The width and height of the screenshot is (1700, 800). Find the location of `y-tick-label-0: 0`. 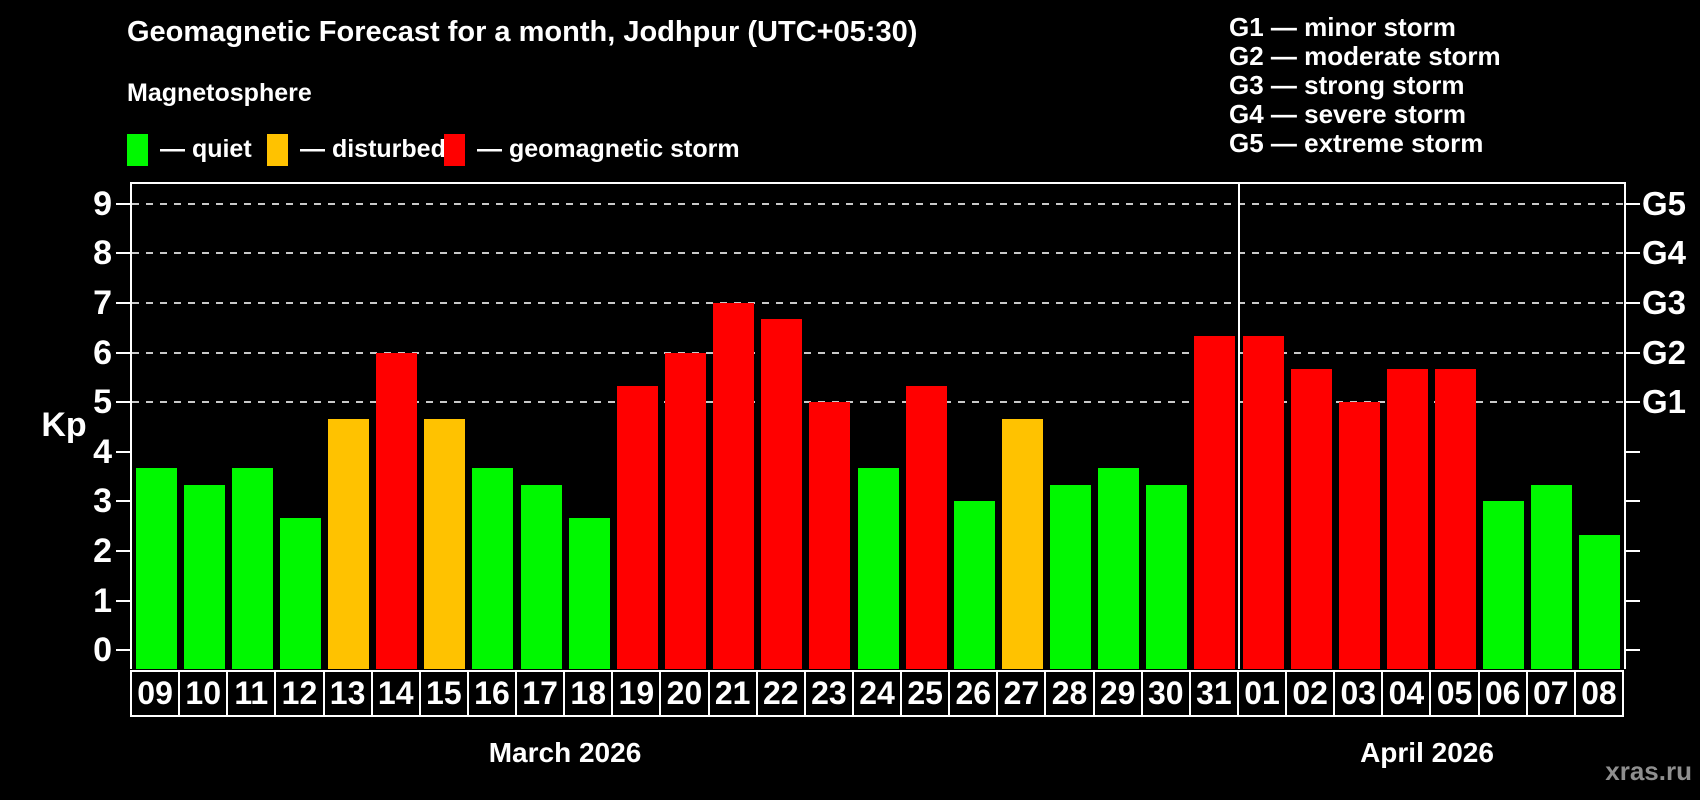

y-tick-label-0: 0 is located at coordinates (102, 650).